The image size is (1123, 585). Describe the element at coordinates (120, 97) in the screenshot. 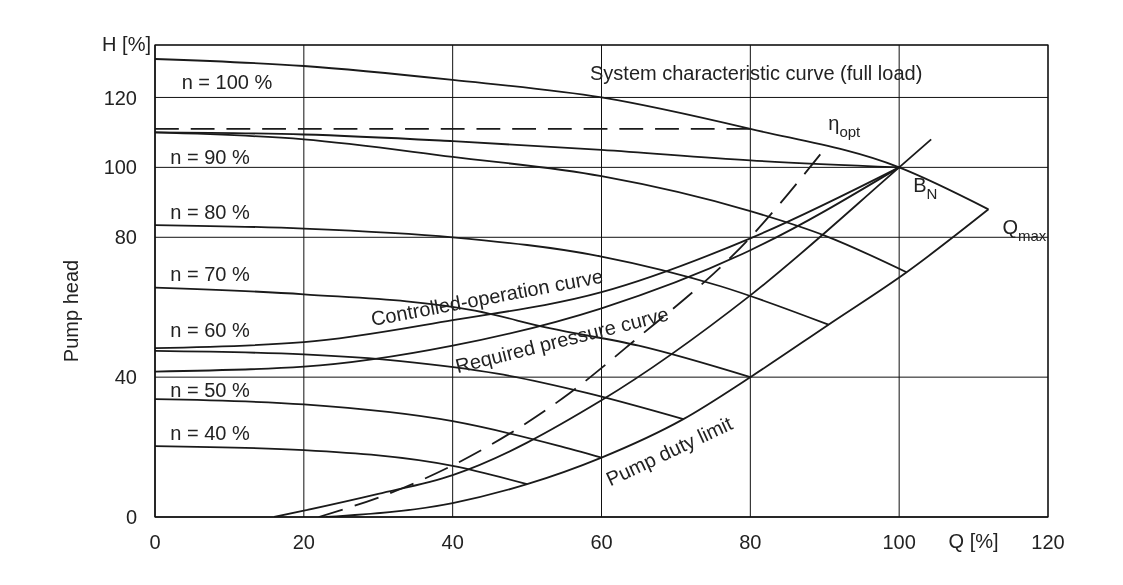

I see `y-tick-label: 120` at that location.